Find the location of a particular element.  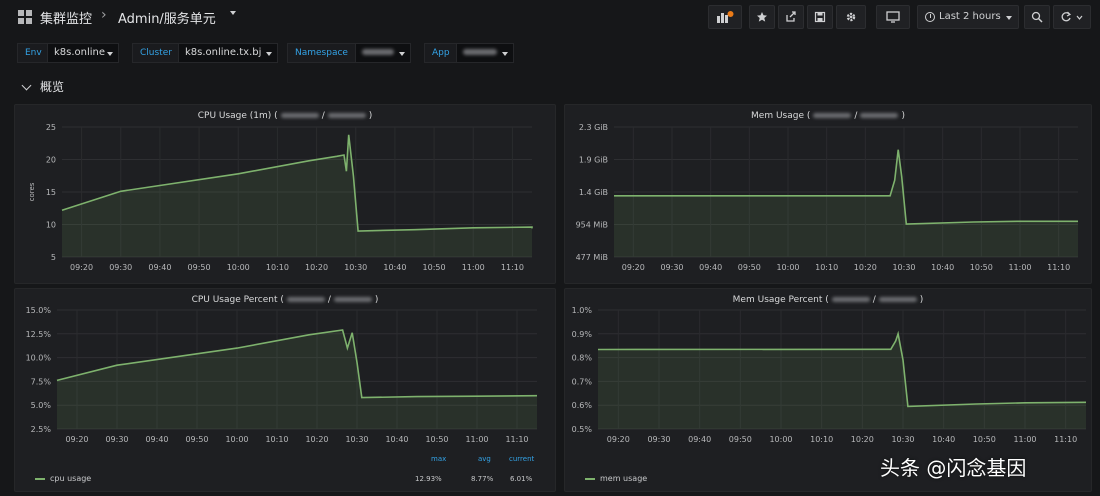

star-icon is located at coordinates (762, 17).